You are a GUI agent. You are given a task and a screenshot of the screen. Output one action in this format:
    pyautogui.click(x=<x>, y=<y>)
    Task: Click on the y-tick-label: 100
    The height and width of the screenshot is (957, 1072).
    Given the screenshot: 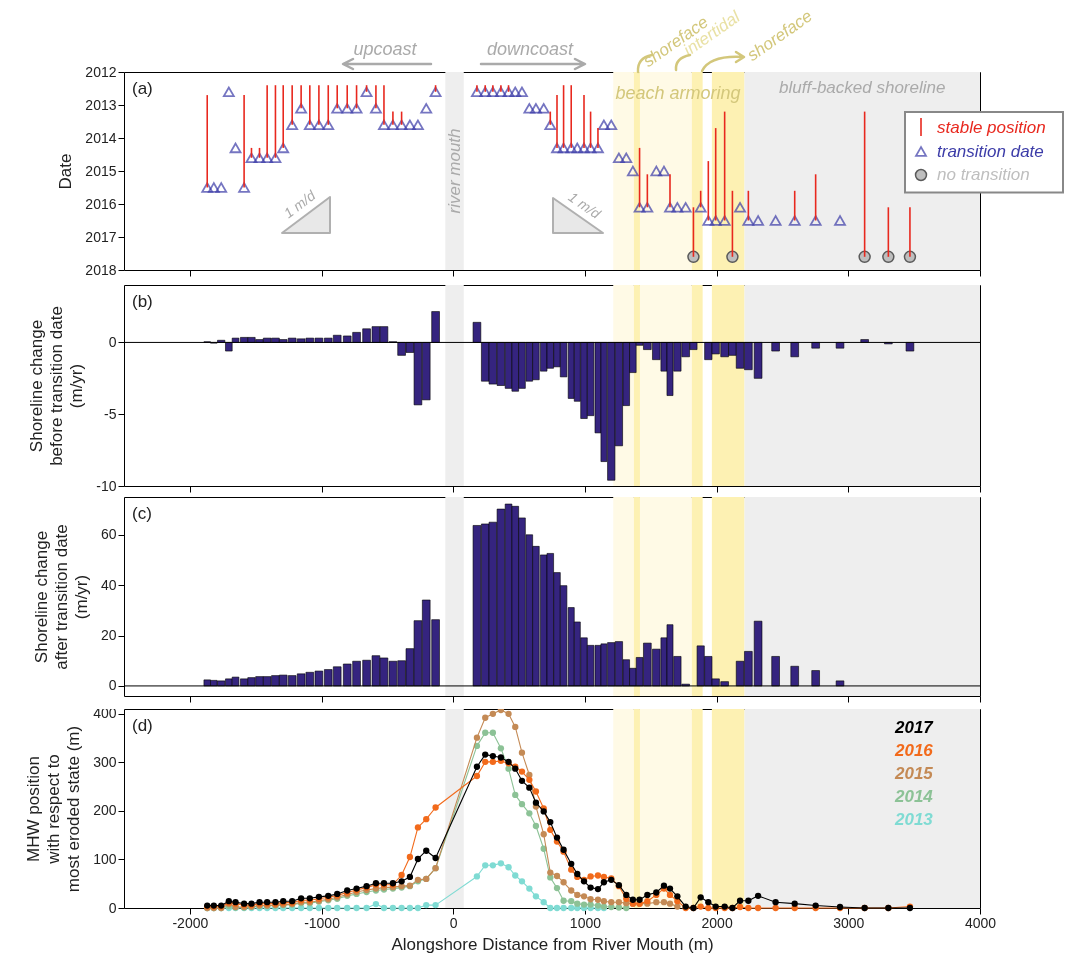 What is the action you would take?
    pyautogui.click(x=105, y=858)
    